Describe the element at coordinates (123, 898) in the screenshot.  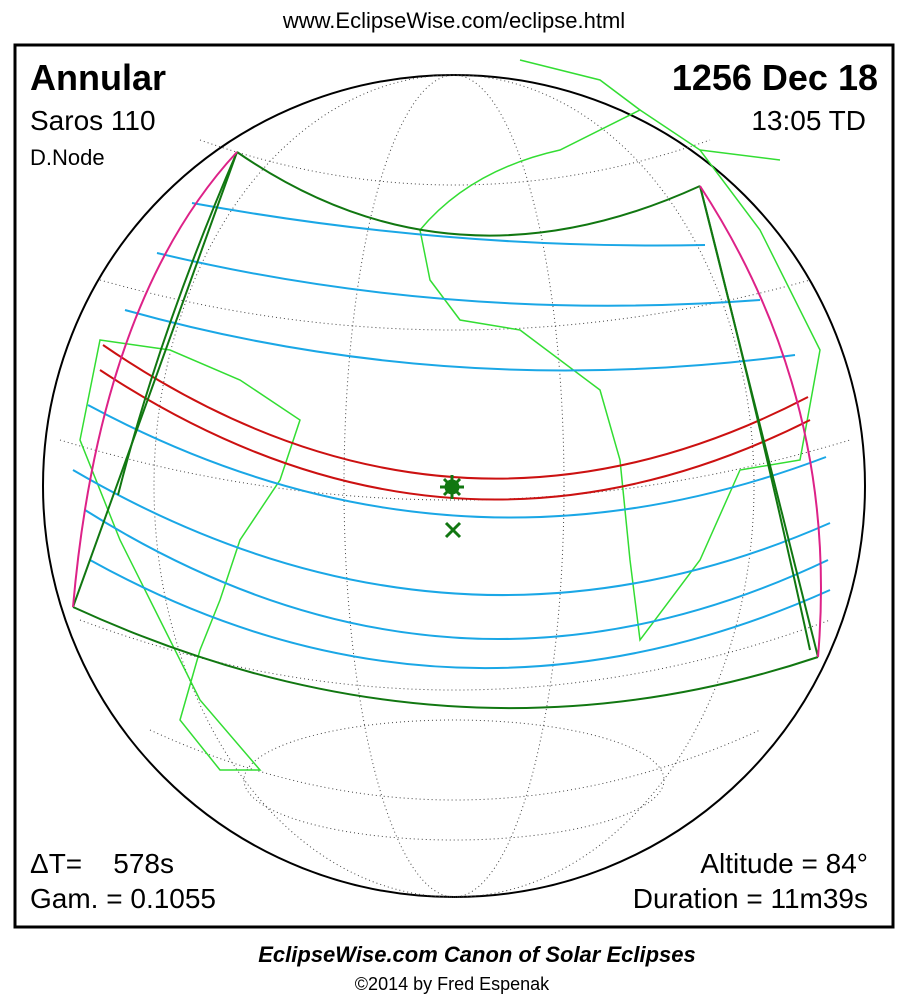
I see `gamma: Gam. = 0.1055` at that location.